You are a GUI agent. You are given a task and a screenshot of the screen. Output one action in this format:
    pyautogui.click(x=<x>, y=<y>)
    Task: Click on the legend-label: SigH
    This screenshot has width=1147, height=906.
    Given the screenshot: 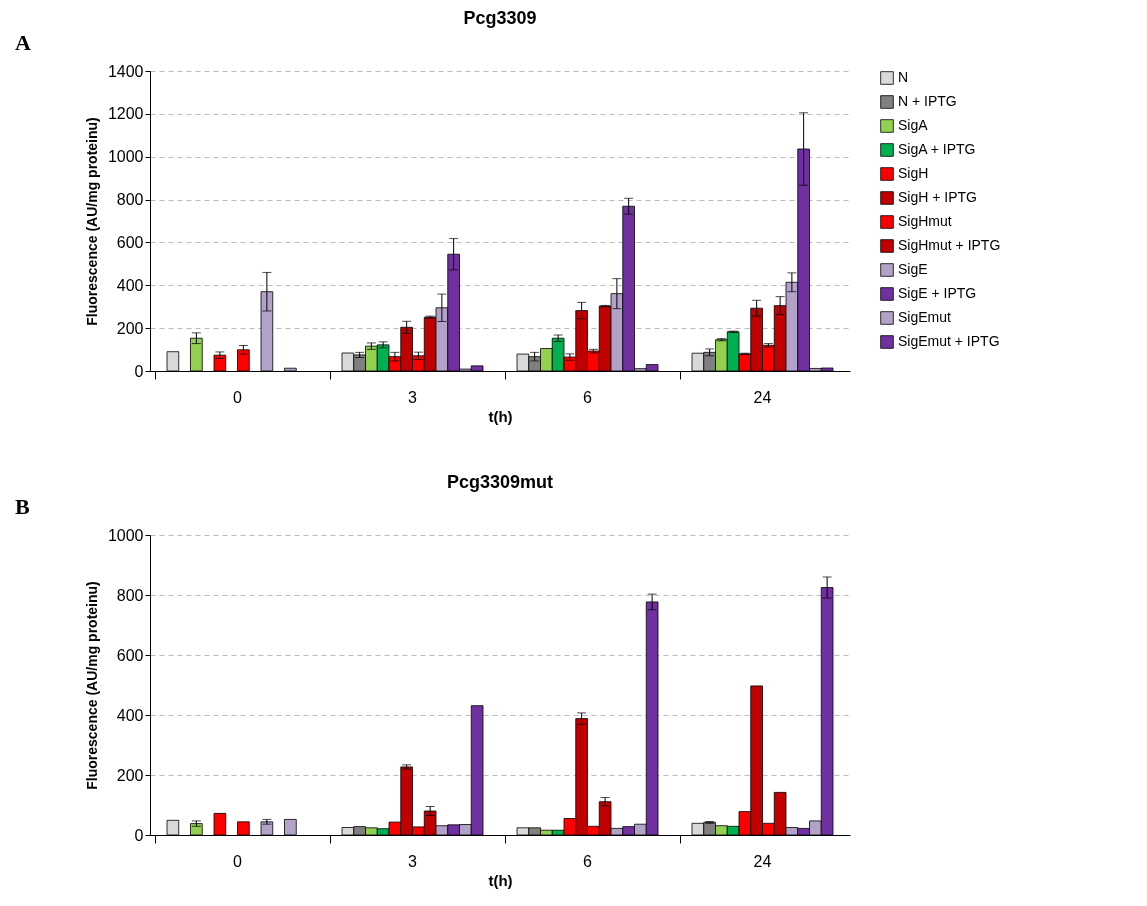 What is the action you would take?
    pyautogui.click(x=913, y=173)
    